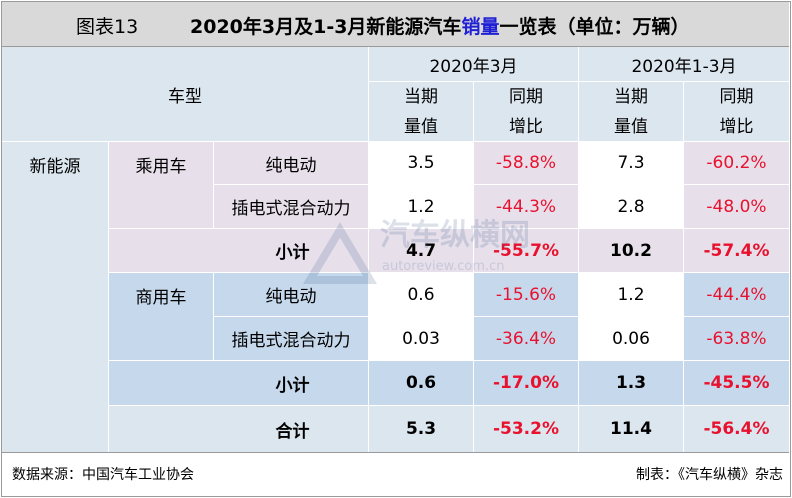  What do you see at coordinates (526, 111) in the screenshot?
I see `header-march-yoy: 同期 增比` at bounding box center [526, 111].